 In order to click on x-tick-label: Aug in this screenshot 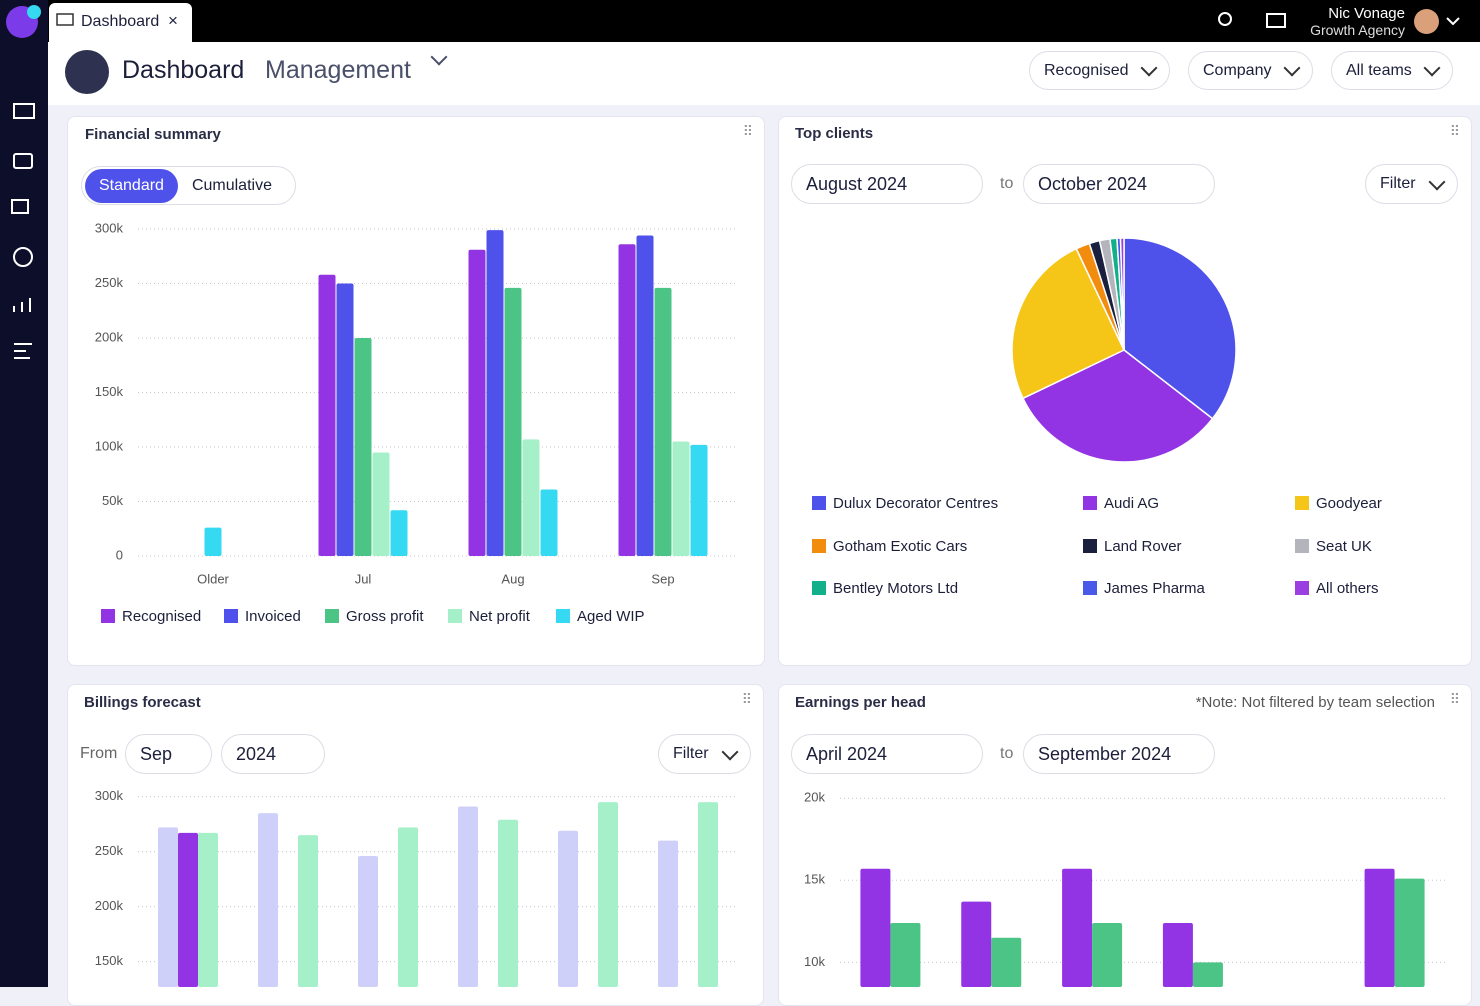, I will do `click(512, 578)`.